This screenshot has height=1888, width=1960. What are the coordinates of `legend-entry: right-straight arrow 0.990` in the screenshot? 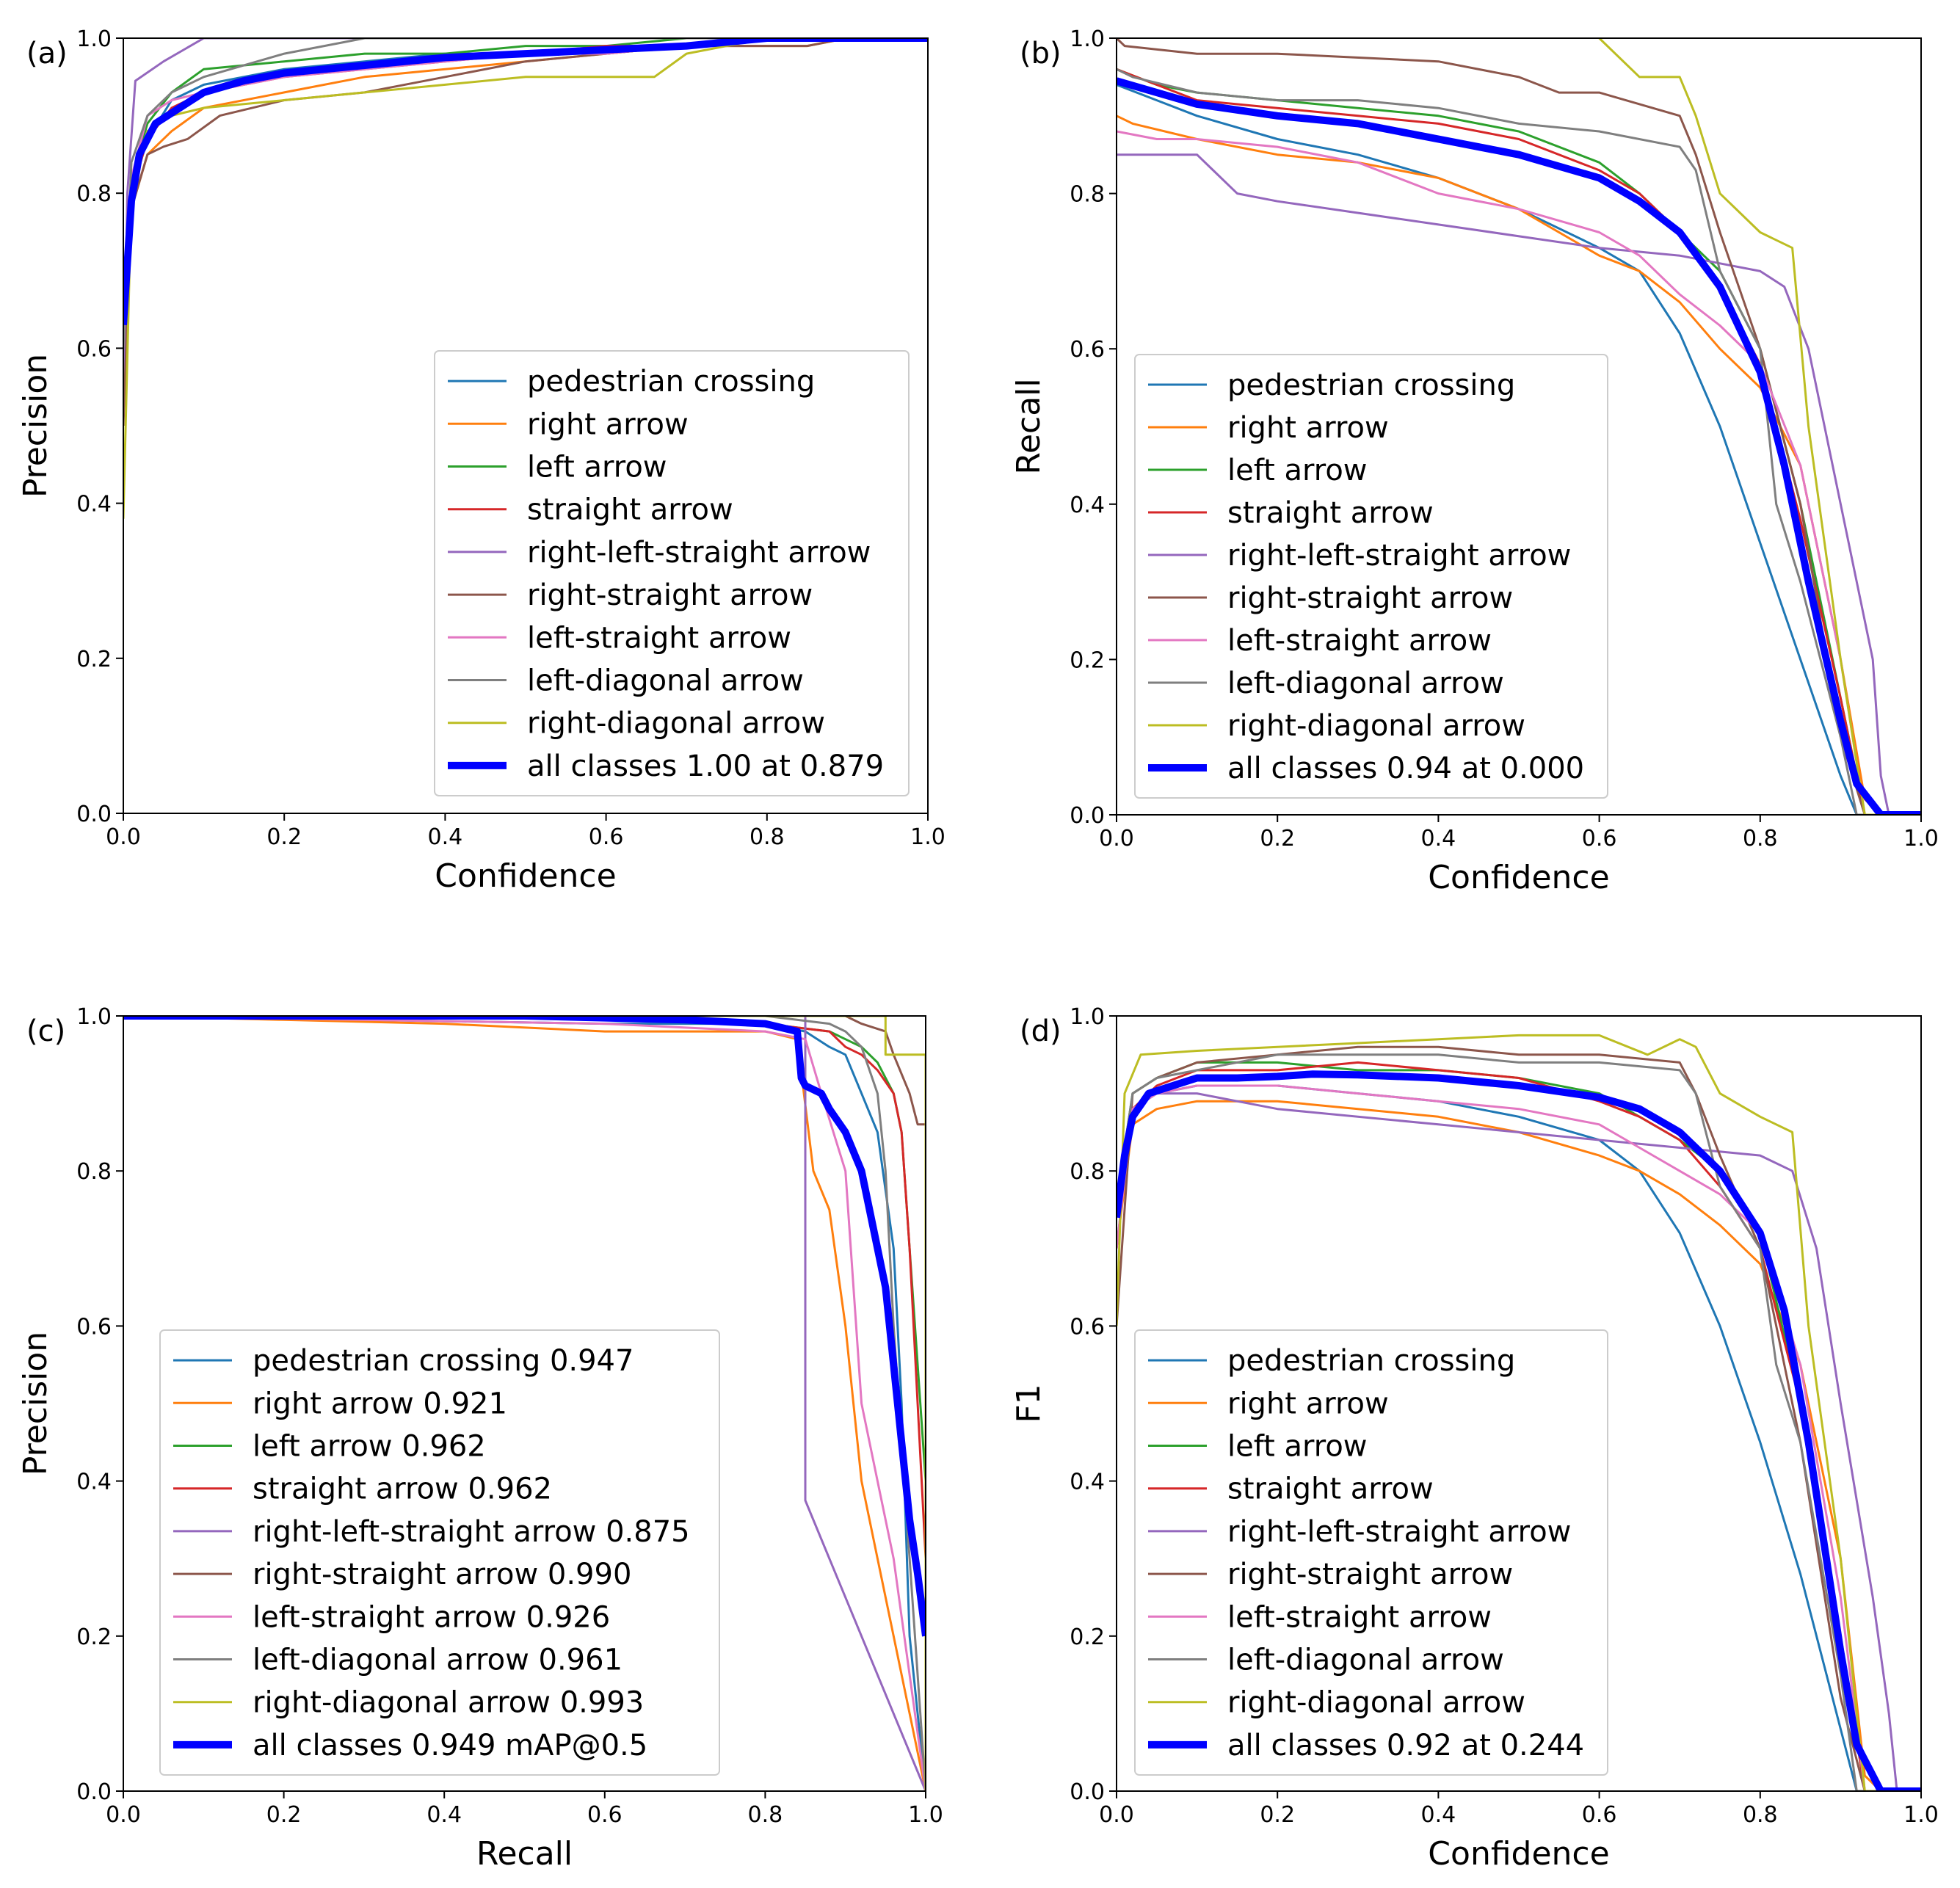 It's located at (442, 1575).